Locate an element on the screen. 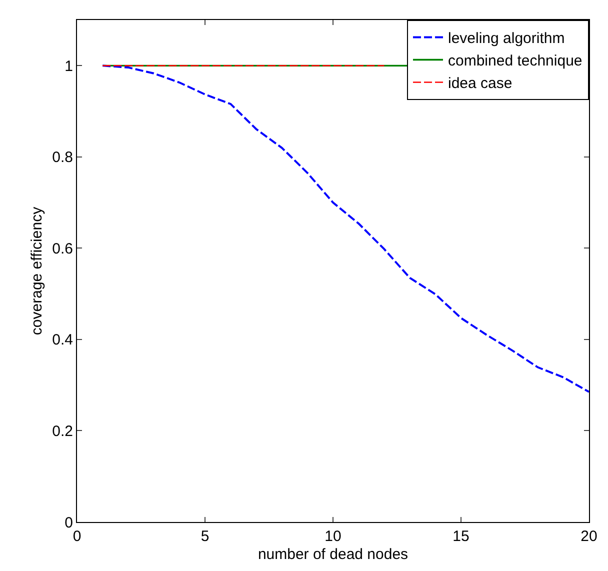  x-tick-label: 15 is located at coordinates (461, 536).